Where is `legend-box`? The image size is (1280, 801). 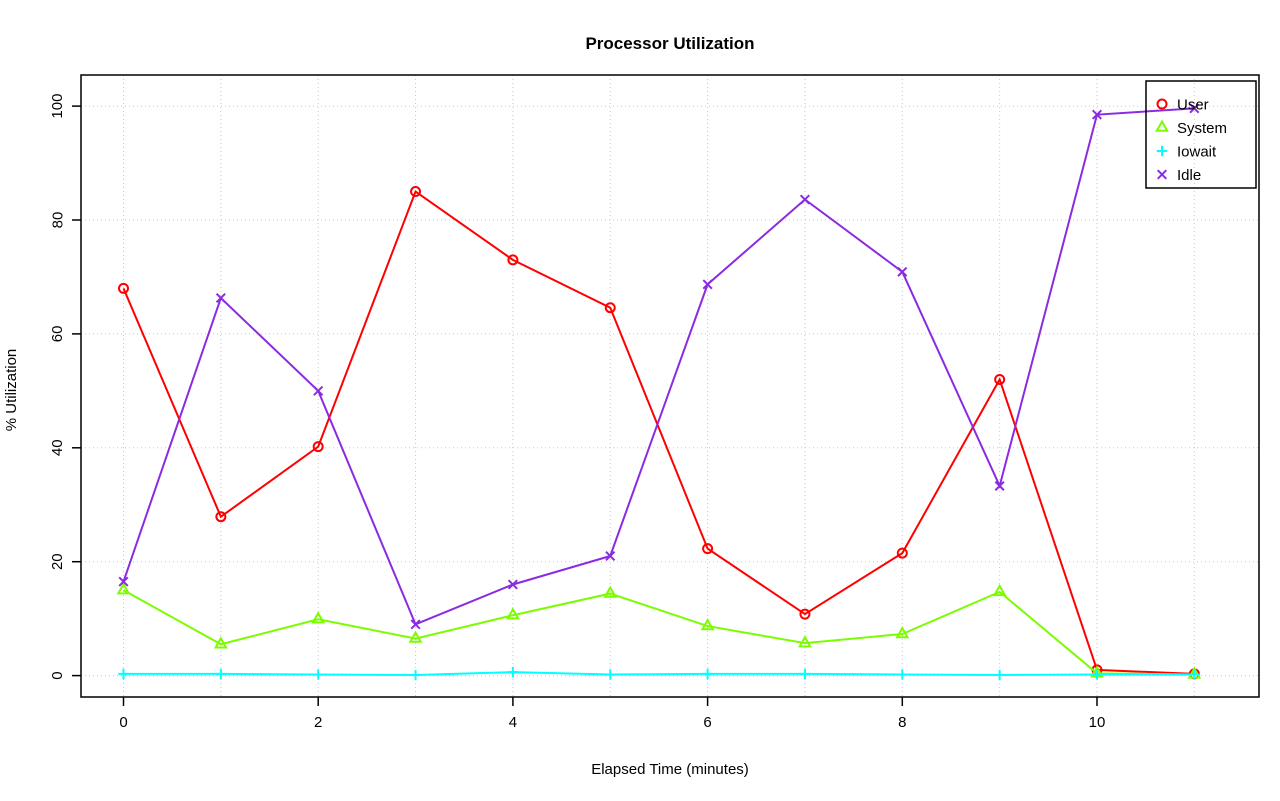 legend-box is located at coordinates (1201, 134).